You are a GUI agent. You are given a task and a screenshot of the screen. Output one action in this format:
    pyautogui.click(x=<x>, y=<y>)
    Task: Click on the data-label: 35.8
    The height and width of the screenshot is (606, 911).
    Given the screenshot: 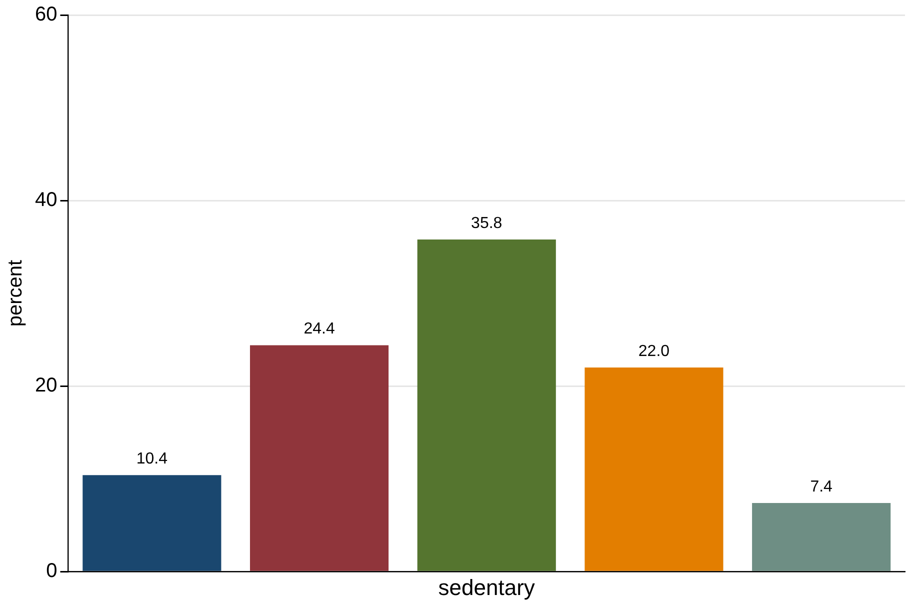 What is the action you would take?
    pyautogui.click(x=486, y=223)
    